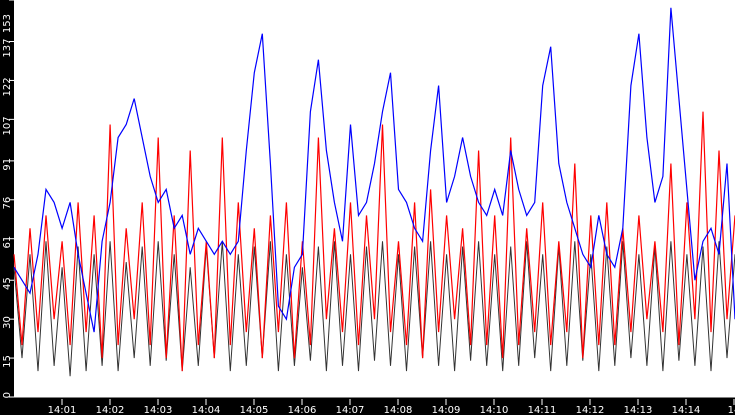 The image size is (735, 415). What do you see at coordinates (398, 410) in the screenshot?
I see `x-tick-label: 14:08` at bounding box center [398, 410].